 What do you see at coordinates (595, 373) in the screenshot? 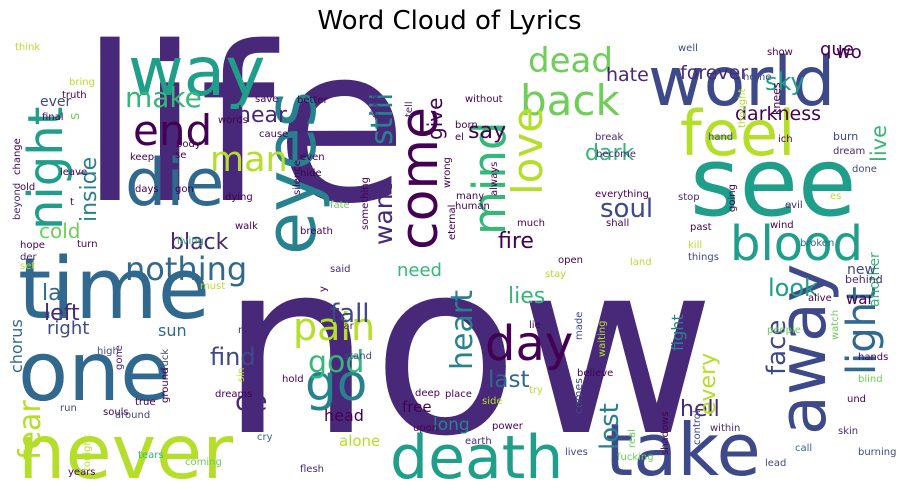
I see `word-believe: believe` at bounding box center [595, 373].